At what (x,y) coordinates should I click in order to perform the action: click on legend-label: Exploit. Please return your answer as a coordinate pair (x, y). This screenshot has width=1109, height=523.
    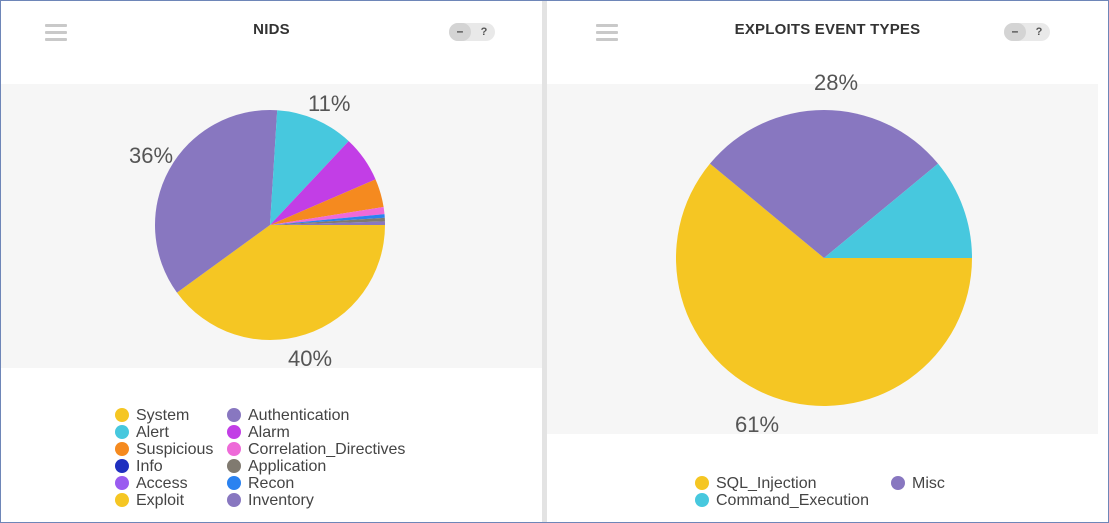
    Looking at the image, I should click on (160, 500).